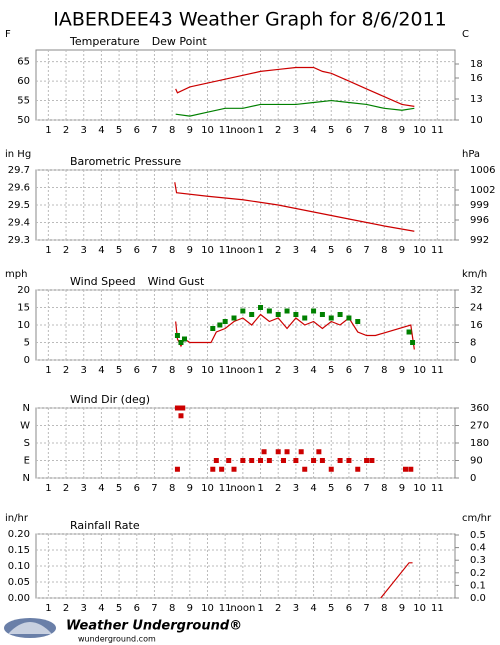  What do you see at coordinates (19, 550) in the screenshot?
I see `y-tick-label: 0.15` at bounding box center [19, 550].